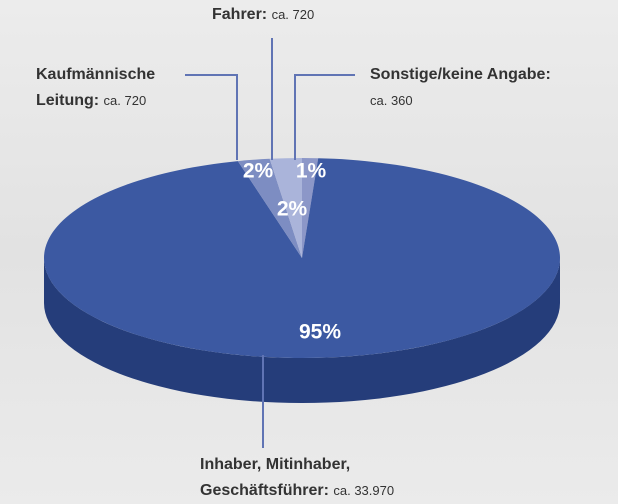 Image resolution: width=618 pixels, height=504 pixels. I want to click on category-name: Inhaber, Mitinhaber, Geschäftsführer:, so click(275, 477).